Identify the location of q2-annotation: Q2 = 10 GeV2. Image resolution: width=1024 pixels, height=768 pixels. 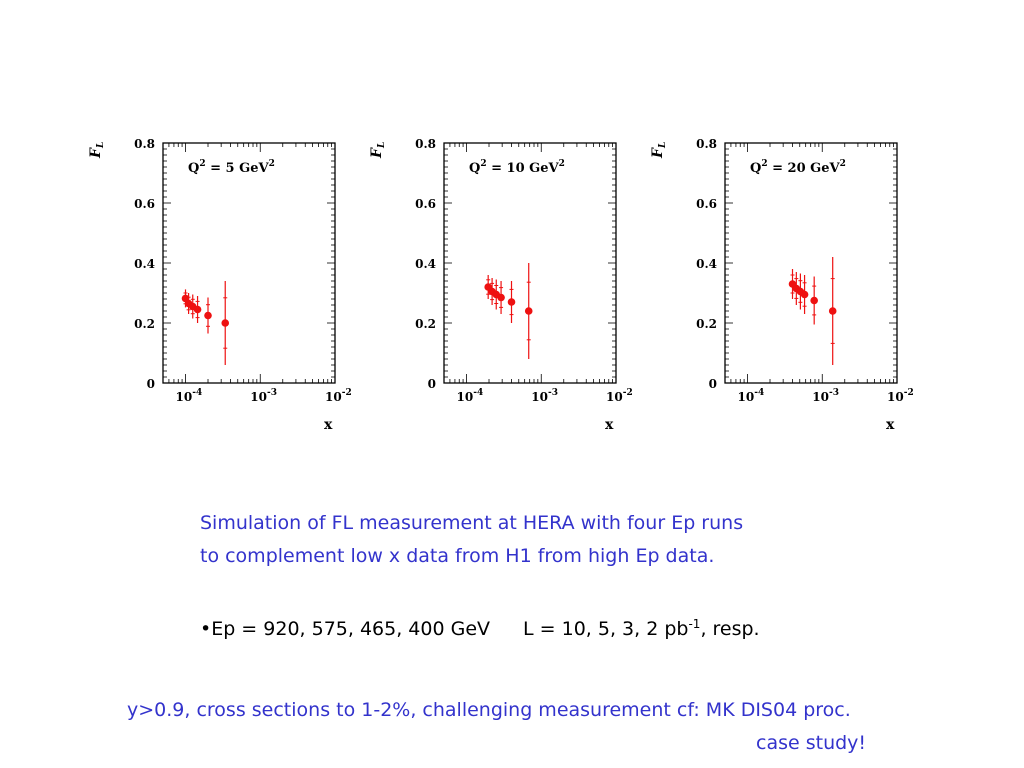
(517, 167).